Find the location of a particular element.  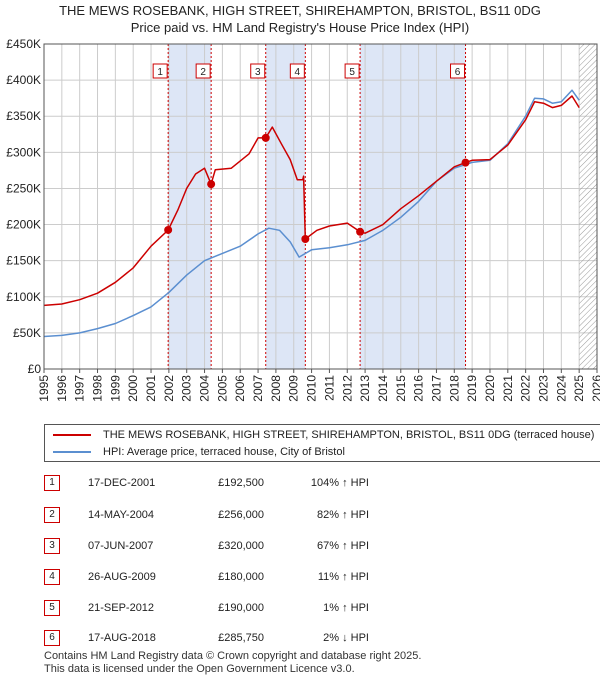

table-row: 3 07-JUN-2007 £320,000 67% ↑ HPI is located at coordinates (209, 548).